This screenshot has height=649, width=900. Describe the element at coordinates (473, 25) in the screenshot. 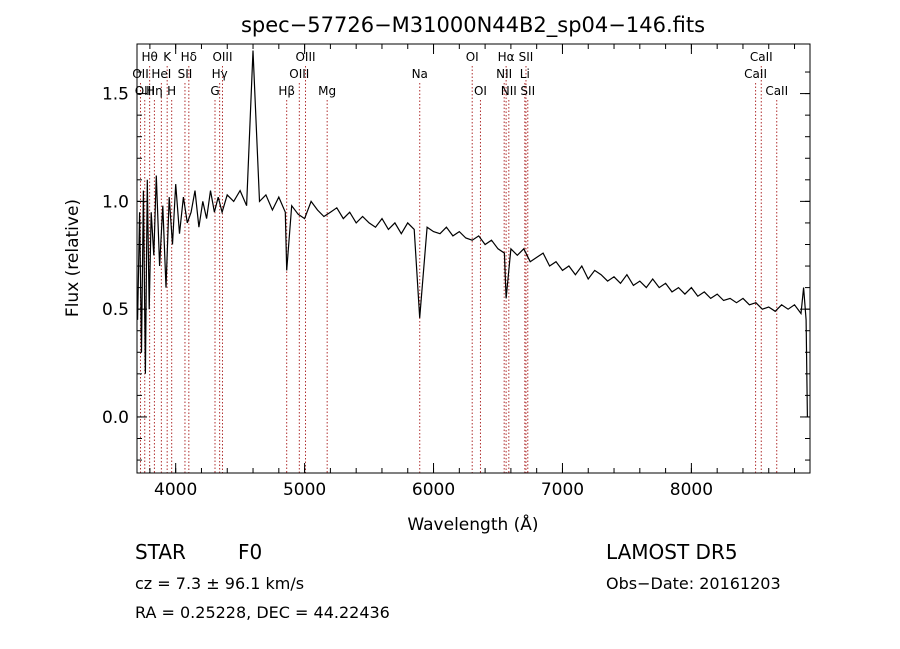

I see `chart-title: spec−57726−M31000N44B2_sp04−146.fits` at that location.